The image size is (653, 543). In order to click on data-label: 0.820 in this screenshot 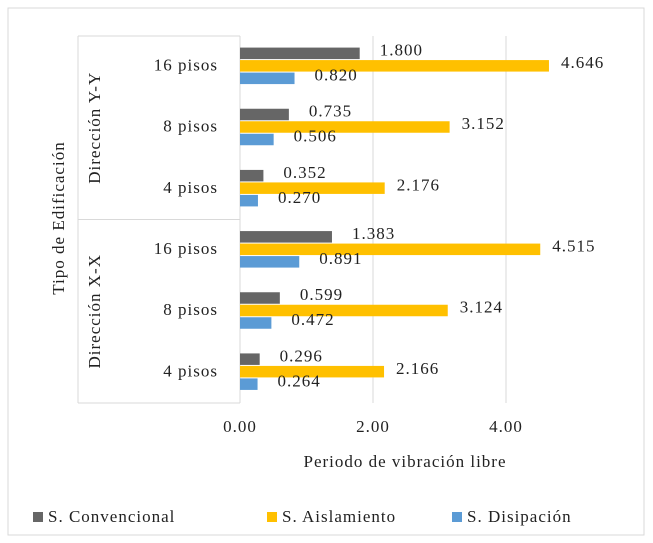, I will do `click(336, 74)`.